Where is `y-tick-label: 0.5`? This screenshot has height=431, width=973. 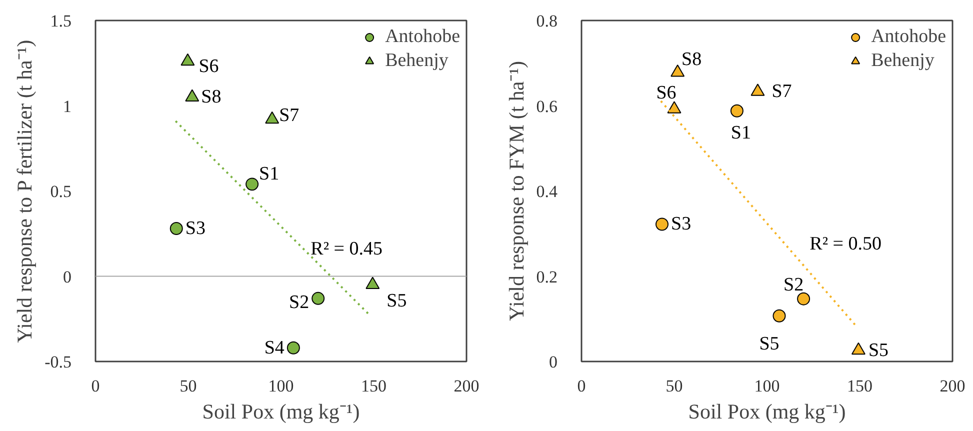 y-tick-label: 0.5 is located at coordinates (61, 191).